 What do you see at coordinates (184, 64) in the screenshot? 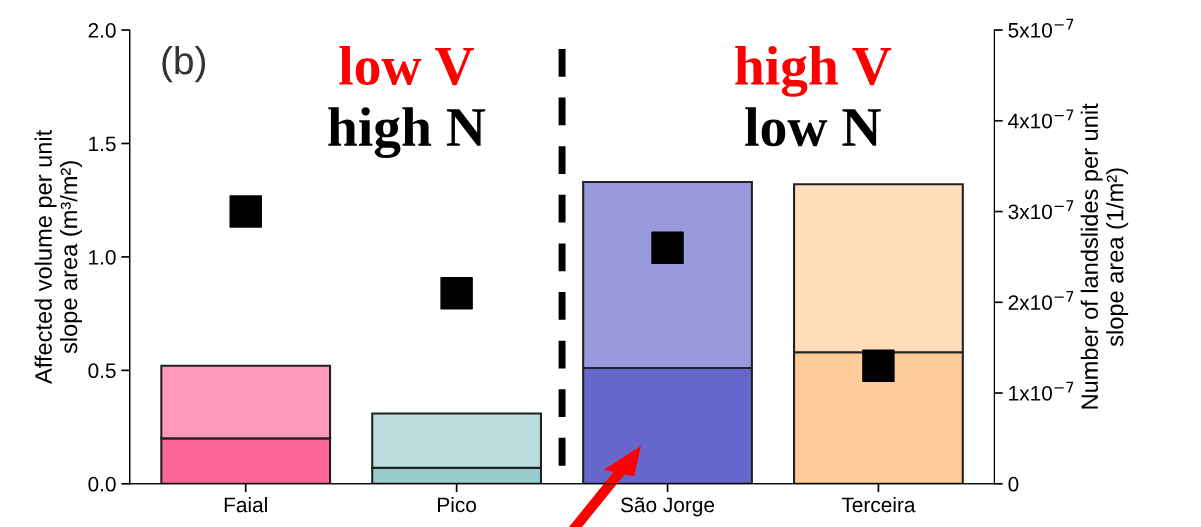
I see `annotation: (b)` at bounding box center [184, 64].